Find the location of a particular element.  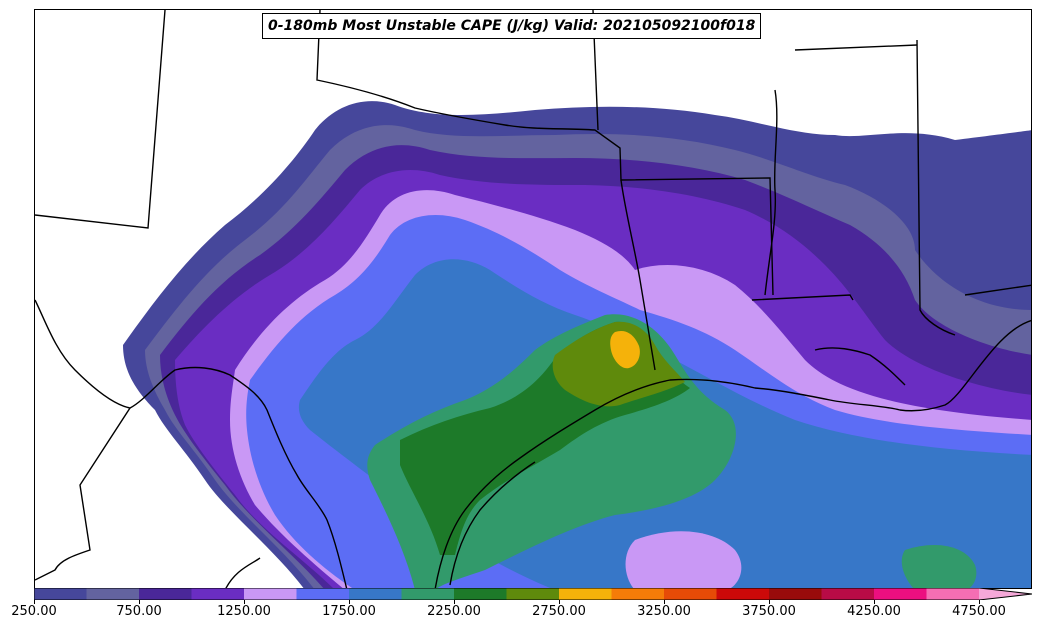

colorbar-tick-label: 250.00 is located at coordinates (34, 611).